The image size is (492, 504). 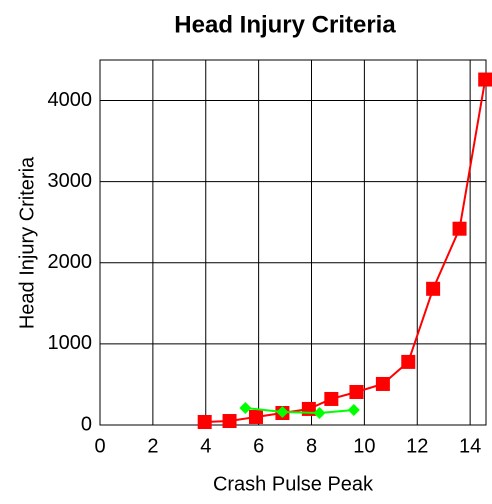 What do you see at coordinates (70, 100) in the screenshot?
I see `y-tick-label: 4000` at bounding box center [70, 100].